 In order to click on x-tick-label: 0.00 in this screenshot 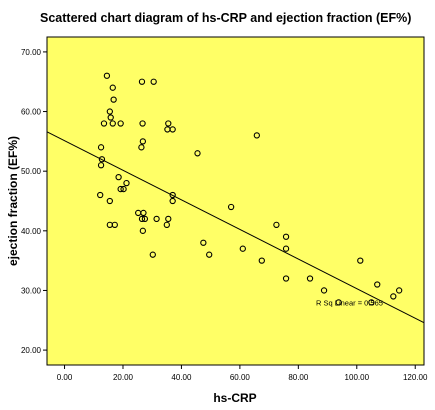, I will do `click(65, 377)`.